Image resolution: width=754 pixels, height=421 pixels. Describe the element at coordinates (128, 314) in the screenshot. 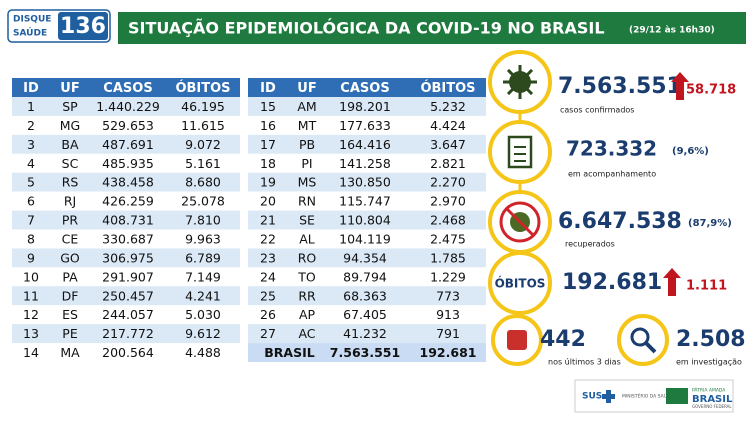

I see `table-cell: 244.057` at that location.